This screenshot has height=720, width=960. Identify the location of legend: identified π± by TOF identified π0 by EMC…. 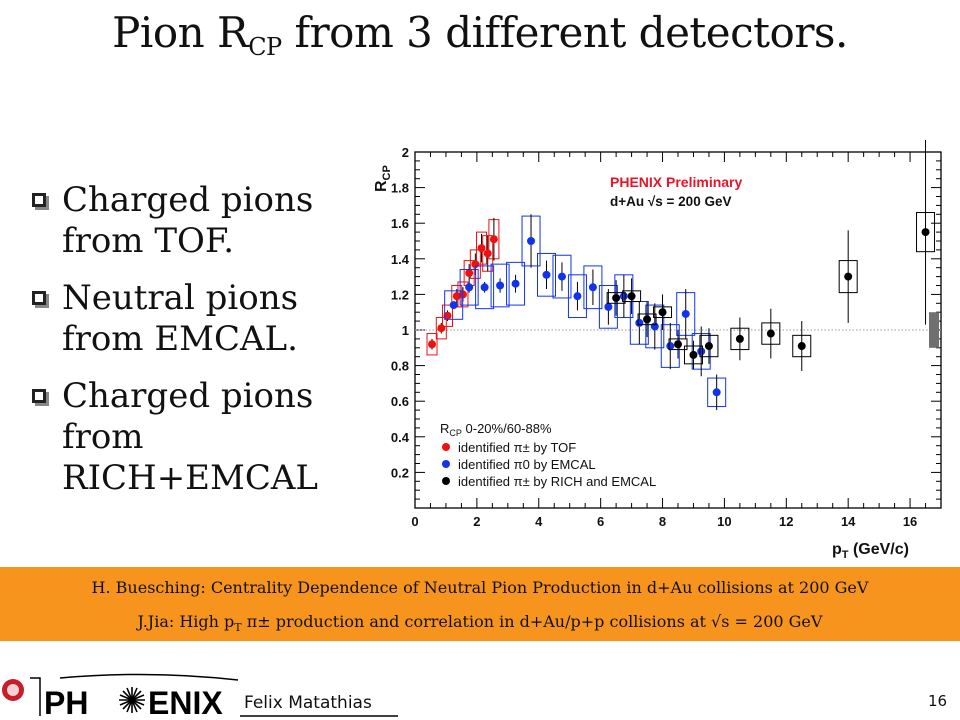
(549, 464).